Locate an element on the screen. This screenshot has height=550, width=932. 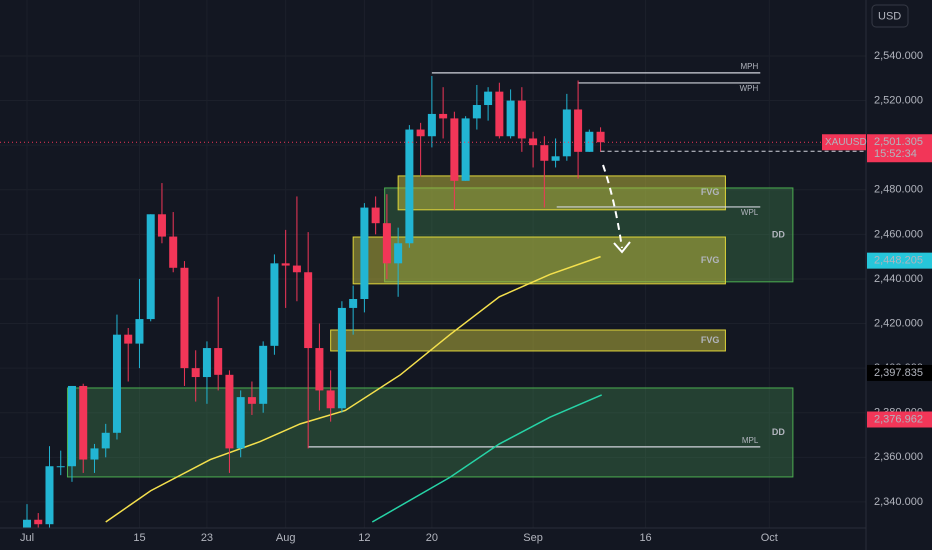
last-price-label: 2,501.305 is located at coordinates (898, 142).